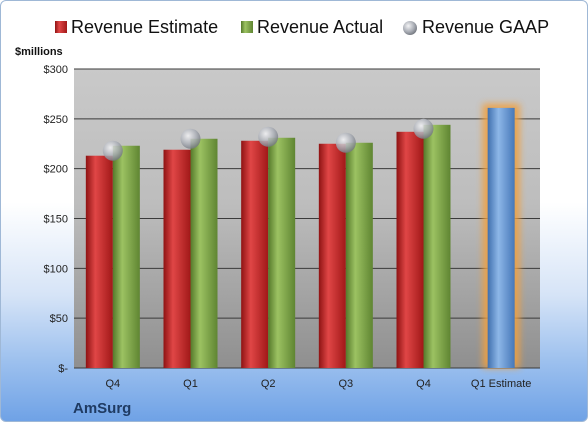 This screenshot has width=588, height=422. I want to click on legend-marker-revenue-gaap, so click(410, 28).